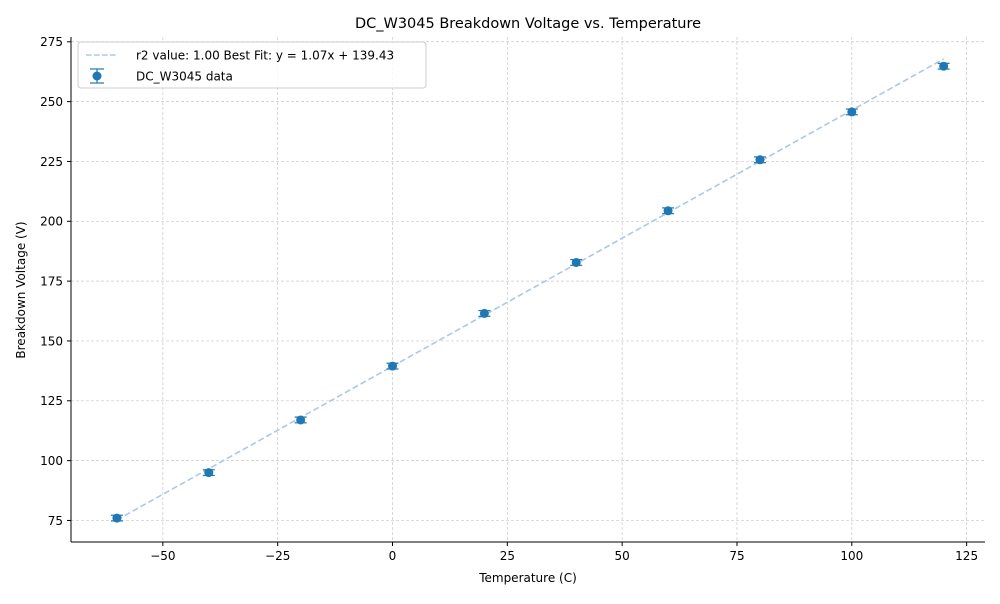  I want to click on x-tick-label: 0, so click(393, 556).